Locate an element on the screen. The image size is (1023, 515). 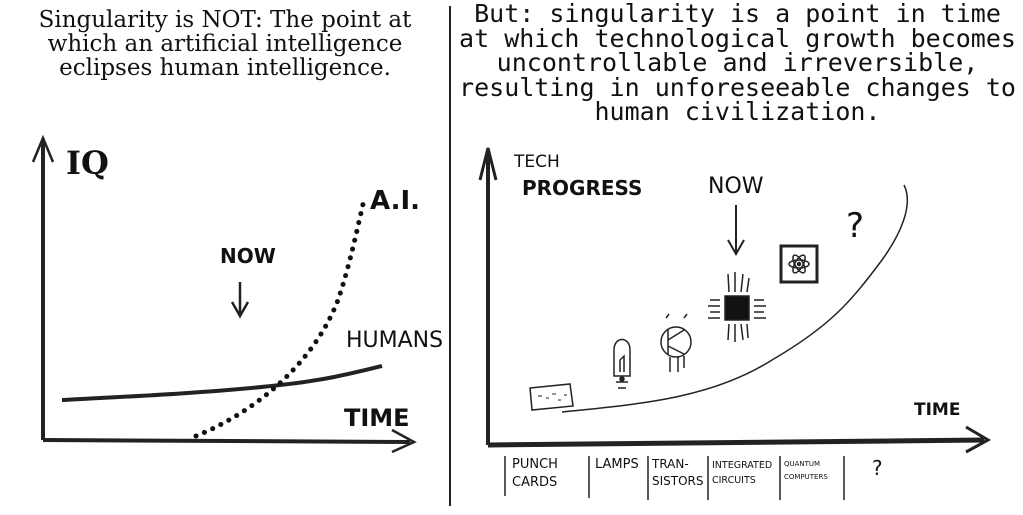
era-label-punch-cards: PUNCH CARDS is located at coordinates (535, 473).